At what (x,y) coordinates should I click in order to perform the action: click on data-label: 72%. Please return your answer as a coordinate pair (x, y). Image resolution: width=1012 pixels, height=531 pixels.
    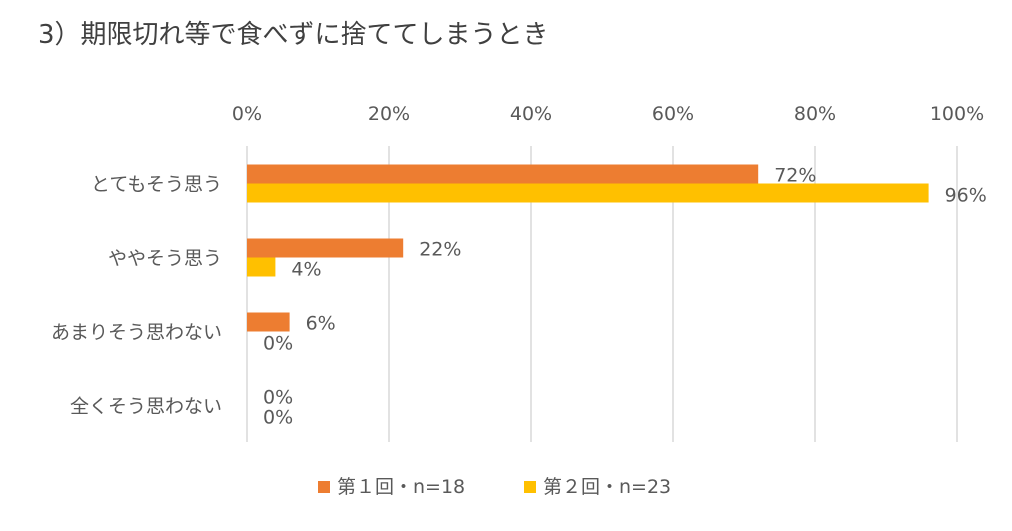
    Looking at the image, I should click on (795, 176).